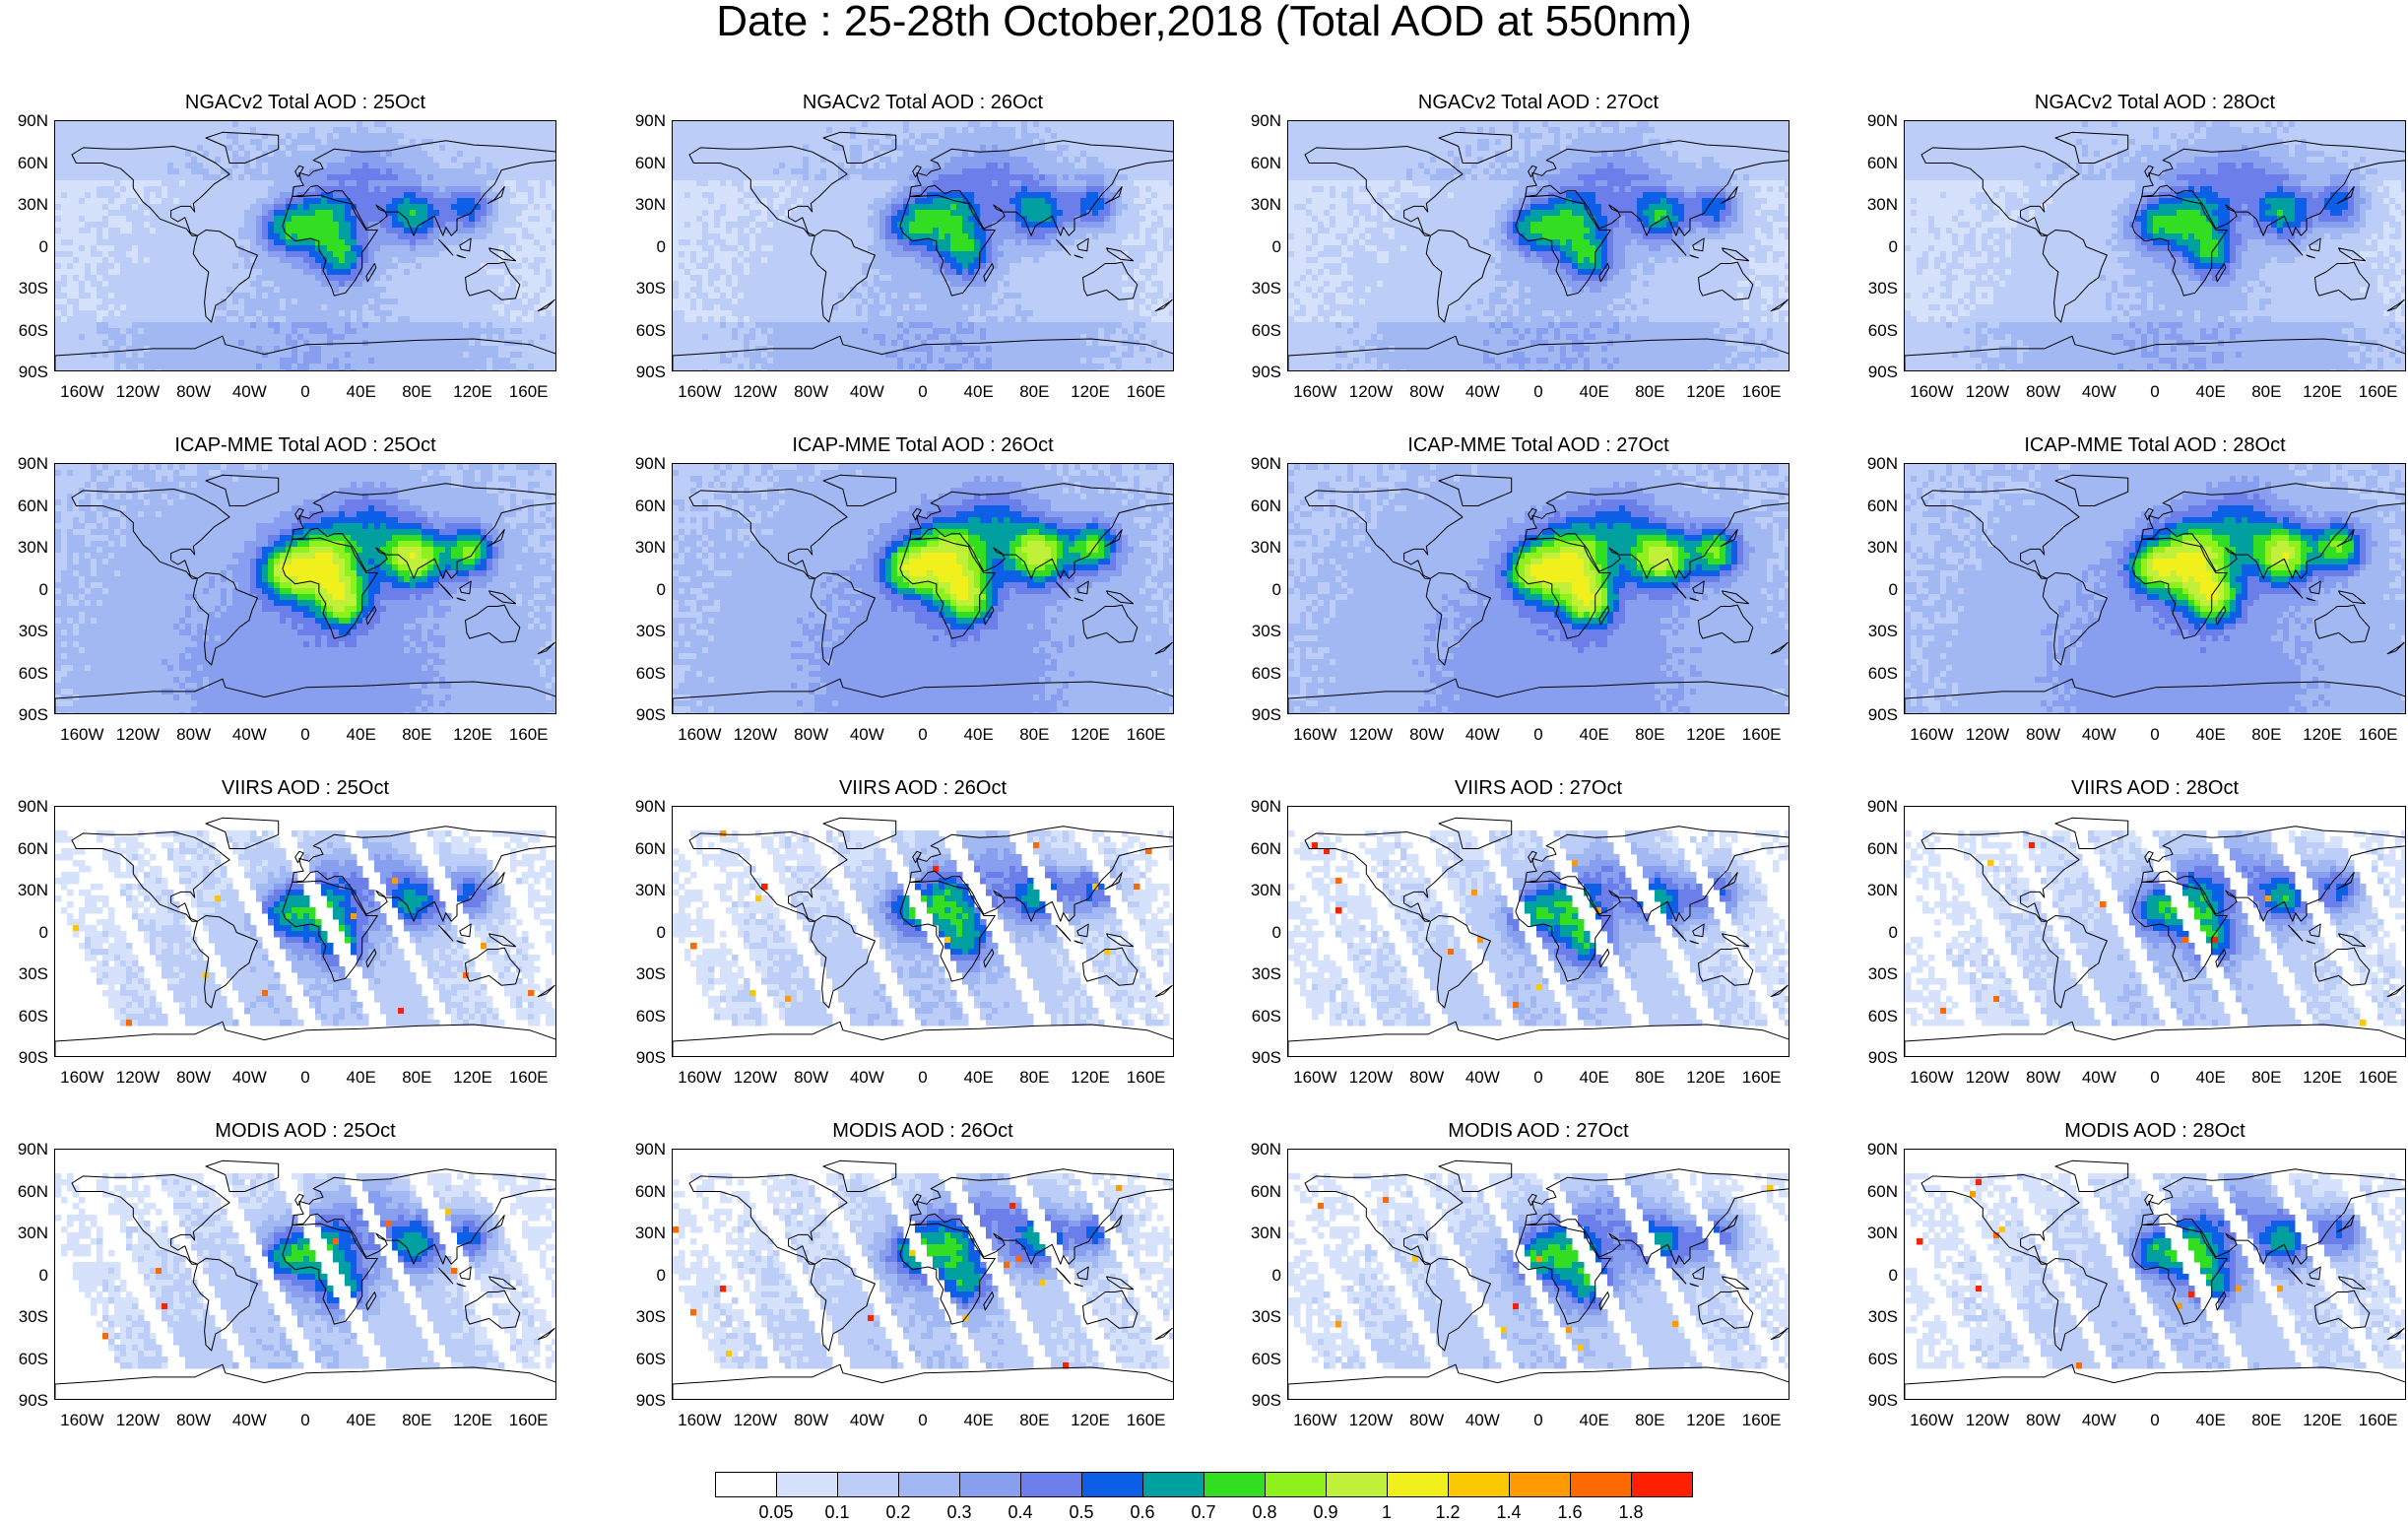 Image resolution: width=2408 pixels, height=1523 pixels. Describe the element at coordinates (2155, 1131) in the screenshot. I see `panel-title: MODIS AOD : 28Oct` at that location.